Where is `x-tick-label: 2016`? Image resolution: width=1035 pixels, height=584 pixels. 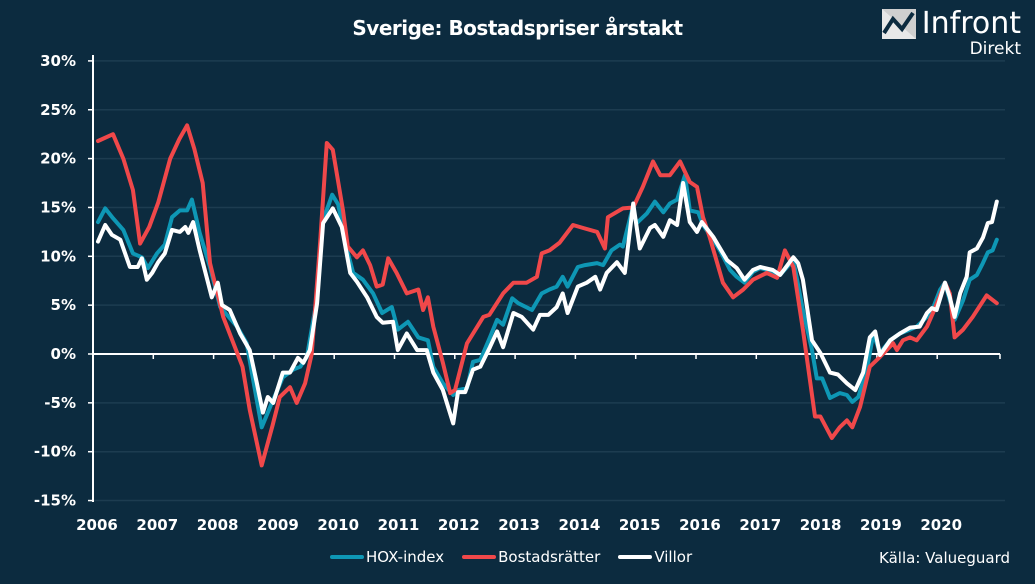 x-tick-label: 2016 is located at coordinates (700, 525).